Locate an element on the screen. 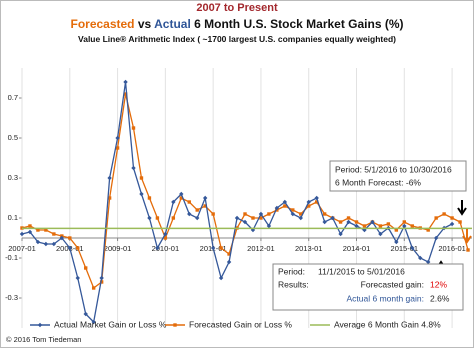 The image size is (474, 348). results-label: Forecasted gain: is located at coordinates (392, 284).